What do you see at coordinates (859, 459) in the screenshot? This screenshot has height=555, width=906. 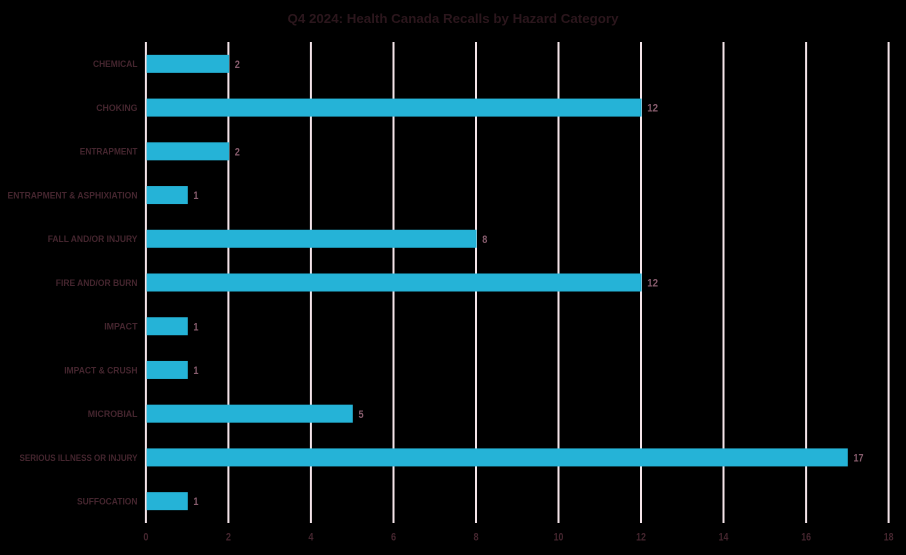 I see `svg-text: 17` at bounding box center [859, 459].